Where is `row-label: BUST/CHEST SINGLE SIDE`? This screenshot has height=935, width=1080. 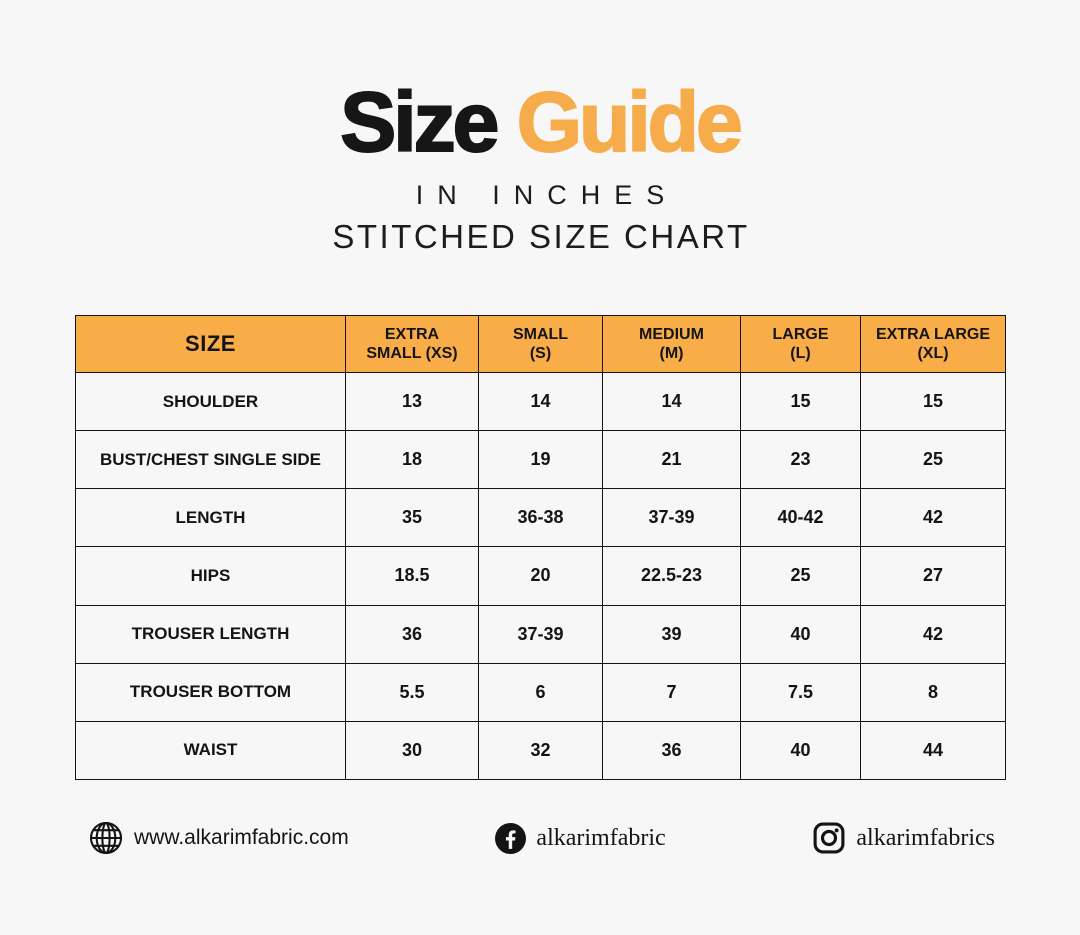
row-label: BUST/CHEST SINGLE SIDE is located at coordinates (210, 460).